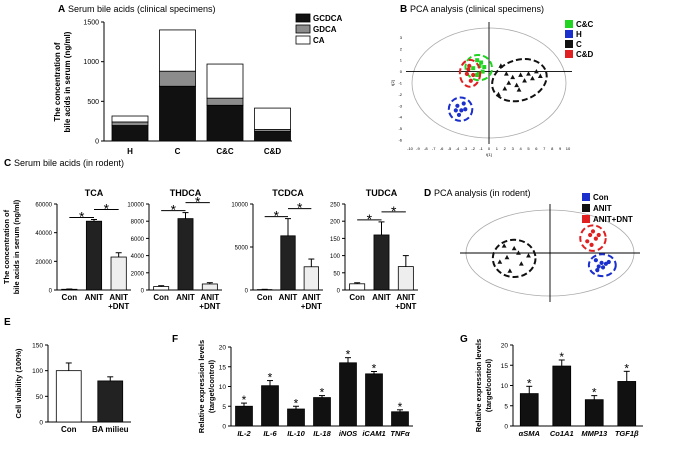 This screenshot has width=685, height=456. What do you see at coordinates (597, 270) in the screenshot?
I see `chart-d-point-con` at bounding box center [597, 270].